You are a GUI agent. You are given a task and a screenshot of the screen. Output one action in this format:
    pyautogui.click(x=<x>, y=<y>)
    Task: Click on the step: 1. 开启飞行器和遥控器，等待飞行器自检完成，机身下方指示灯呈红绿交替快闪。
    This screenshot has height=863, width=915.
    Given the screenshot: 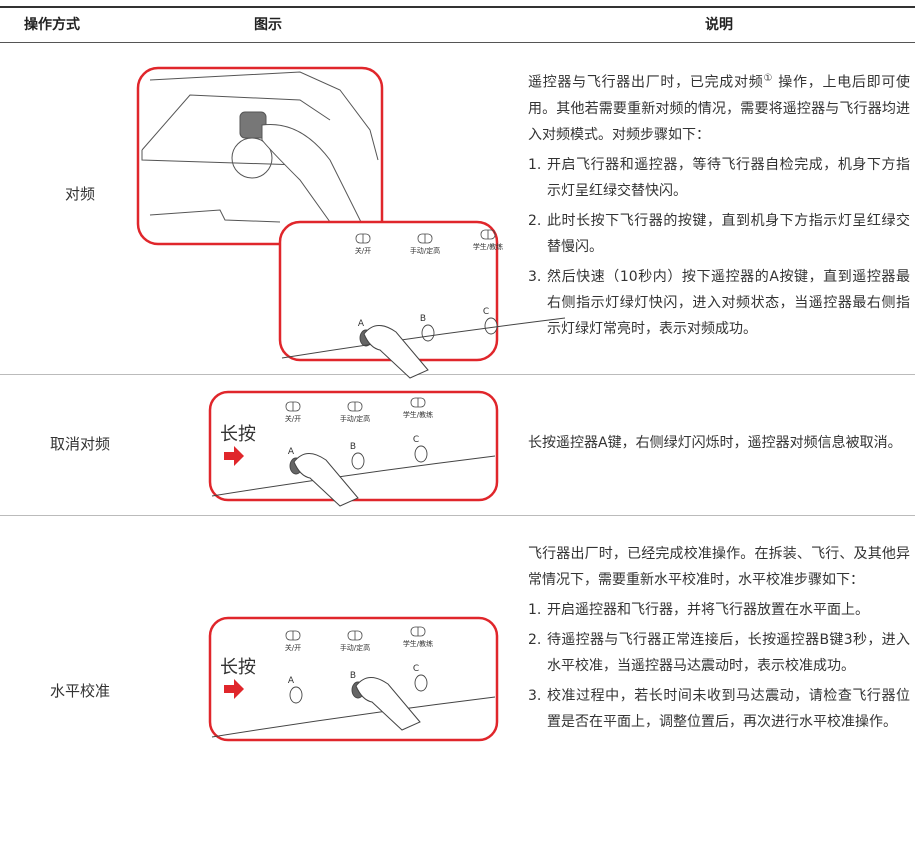 What is the action you would take?
    pyautogui.click(x=719, y=178)
    